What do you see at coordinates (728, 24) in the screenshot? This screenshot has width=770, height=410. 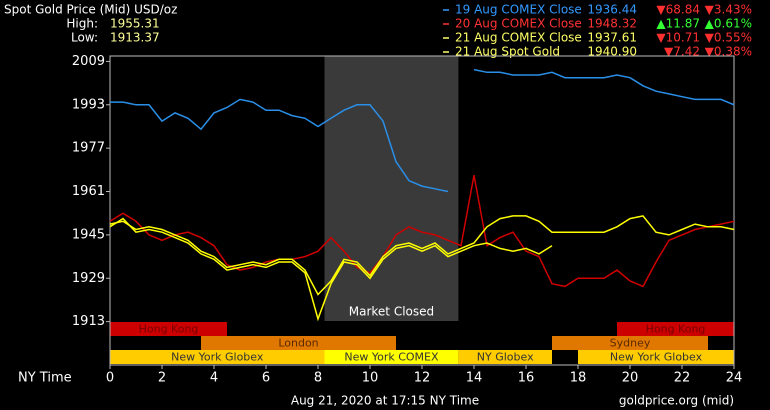 I see `legend-pct: ▲0.61%` at bounding box center [728, 24].